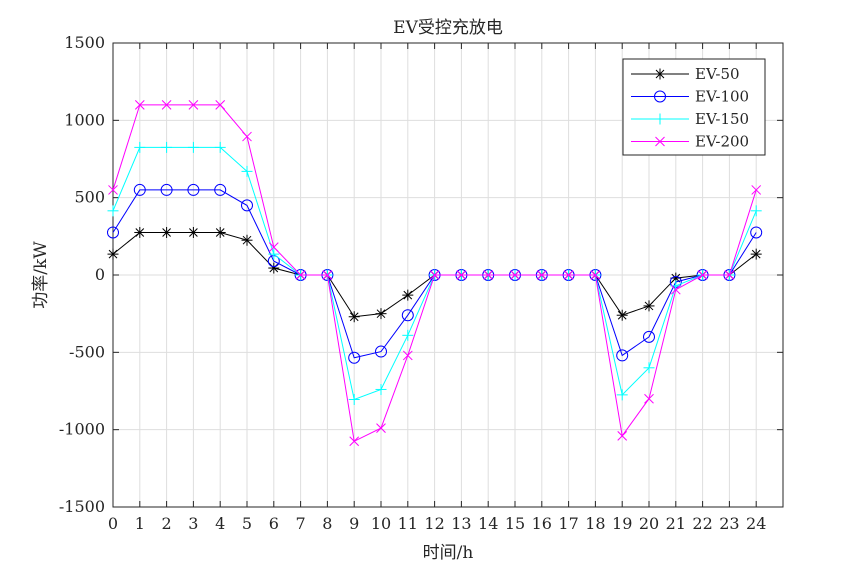 The width and height of the screenshot is (865, 570). What do you see at coordinates (381, 523) in the screenshot?
I see `x-tick-label: 10` at bounding box center [381, 523].